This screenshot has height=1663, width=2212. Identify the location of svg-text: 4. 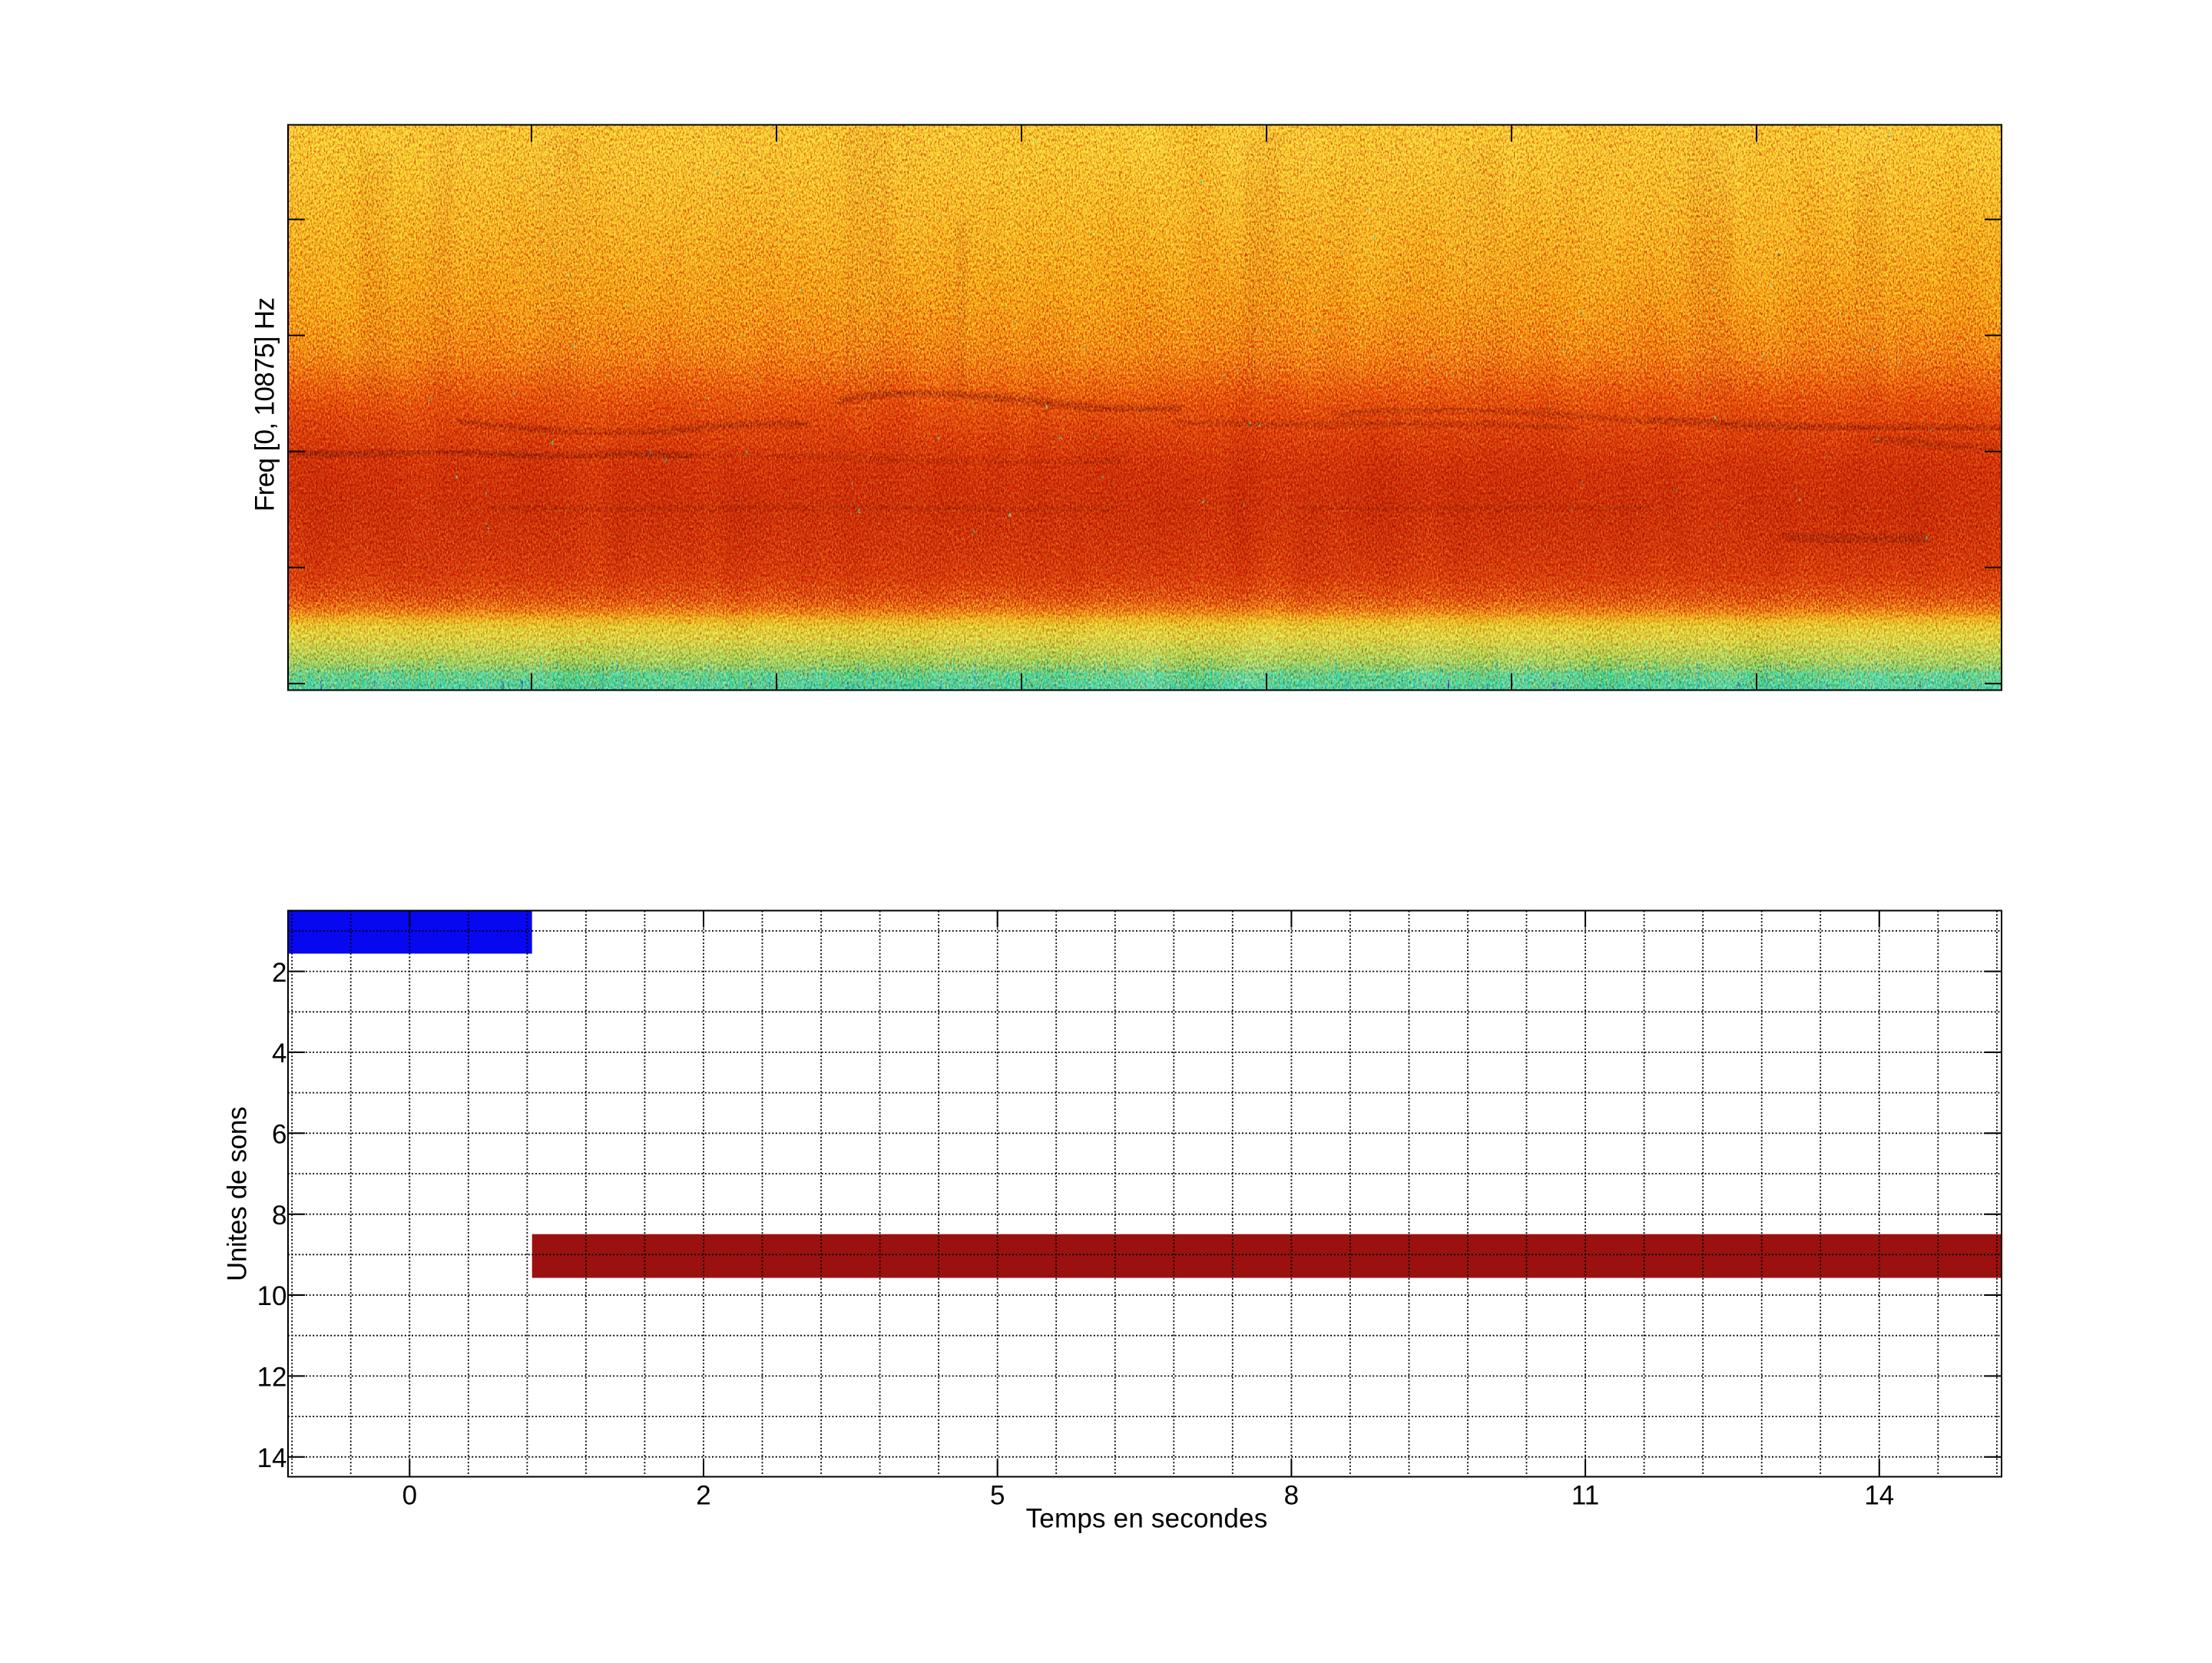
(279, 1053).